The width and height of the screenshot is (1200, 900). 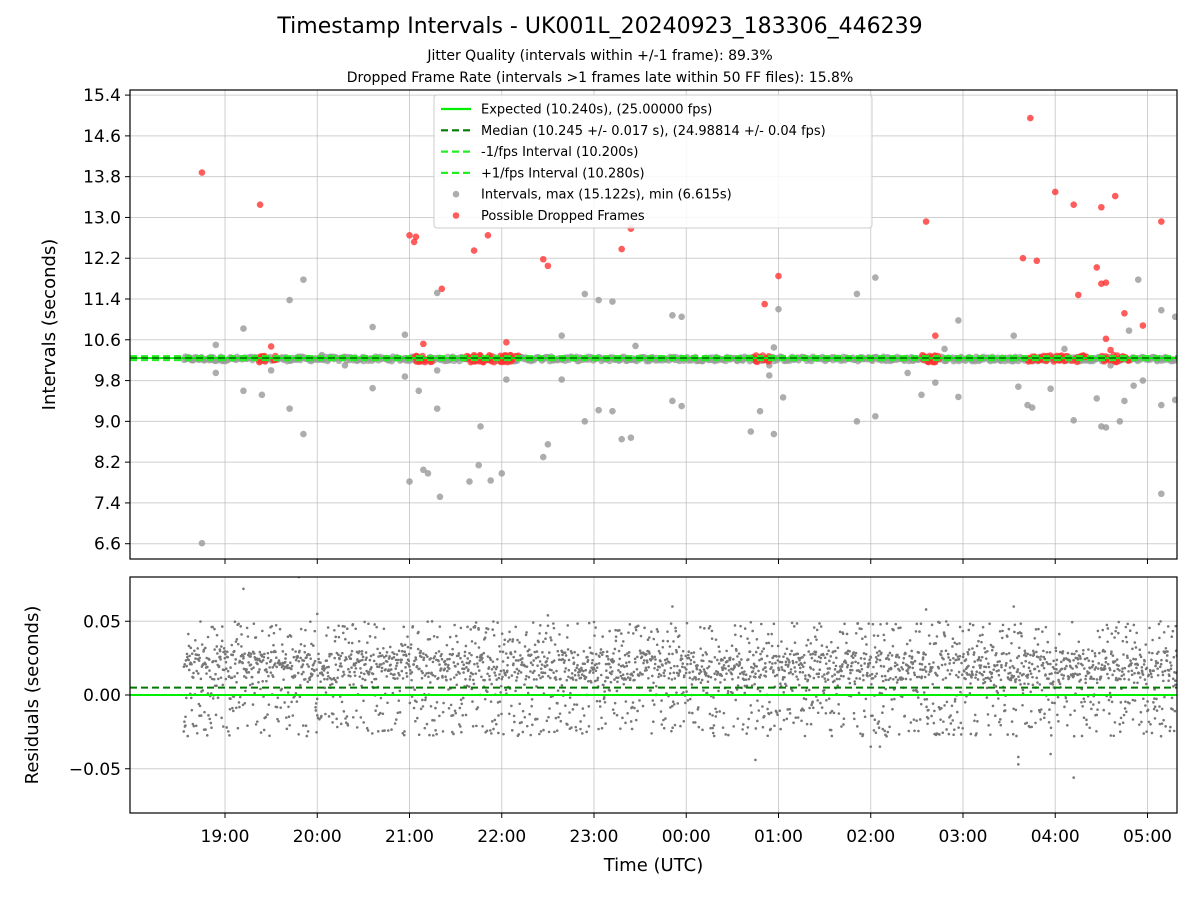 I want to click on top-y-tick-label: 7.4, so click(x=107, y=504).